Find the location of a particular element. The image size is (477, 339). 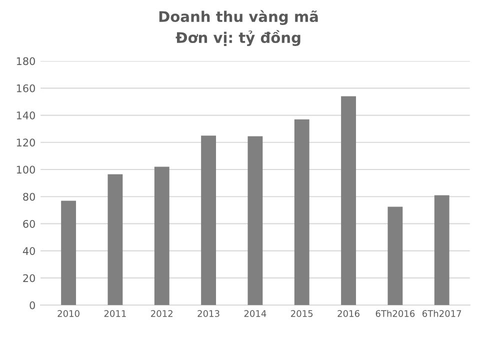

x-tick-label: 2012 is located at coordinates (161, 313).